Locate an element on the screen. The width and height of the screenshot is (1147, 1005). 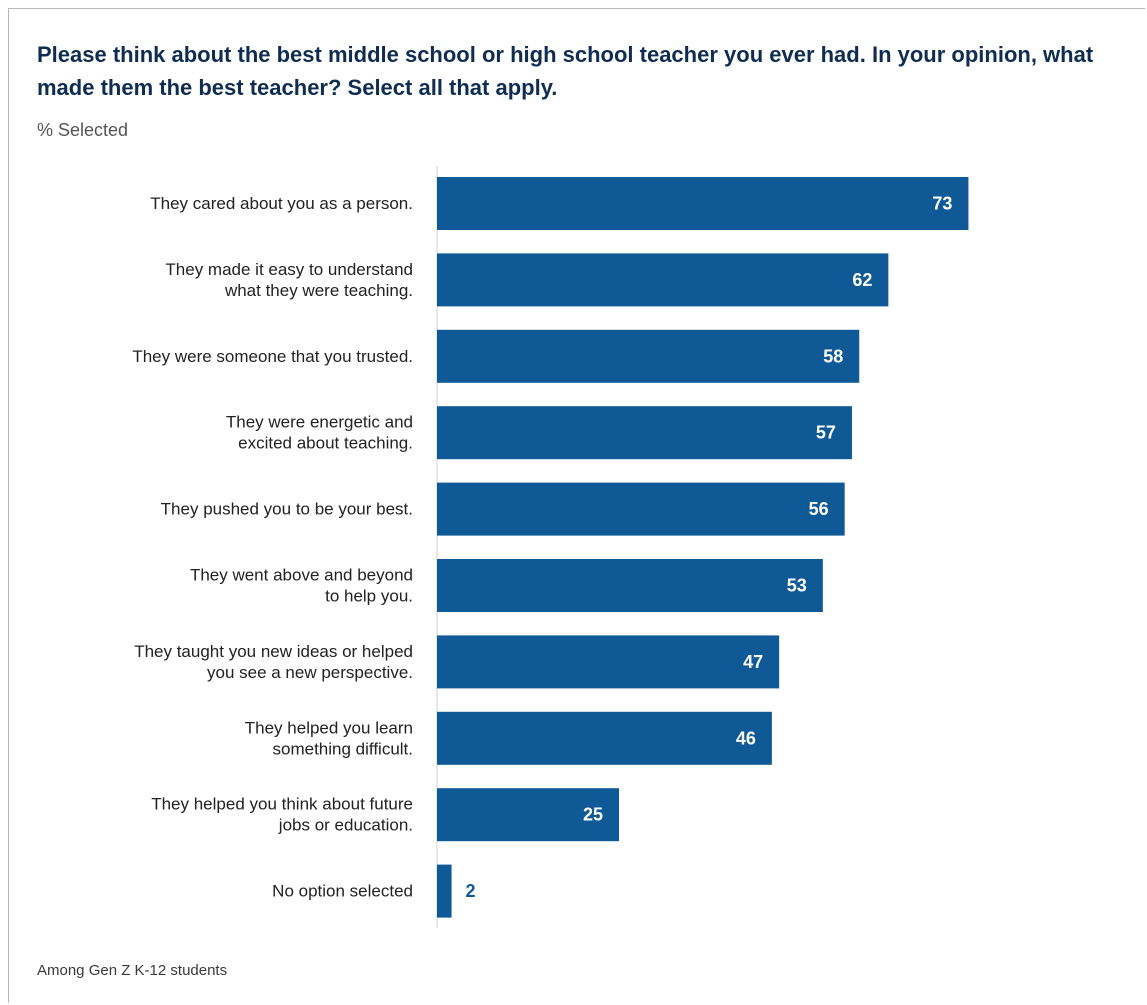
category-label-5-line-1: to help you. is located at coordinates (369, 596).